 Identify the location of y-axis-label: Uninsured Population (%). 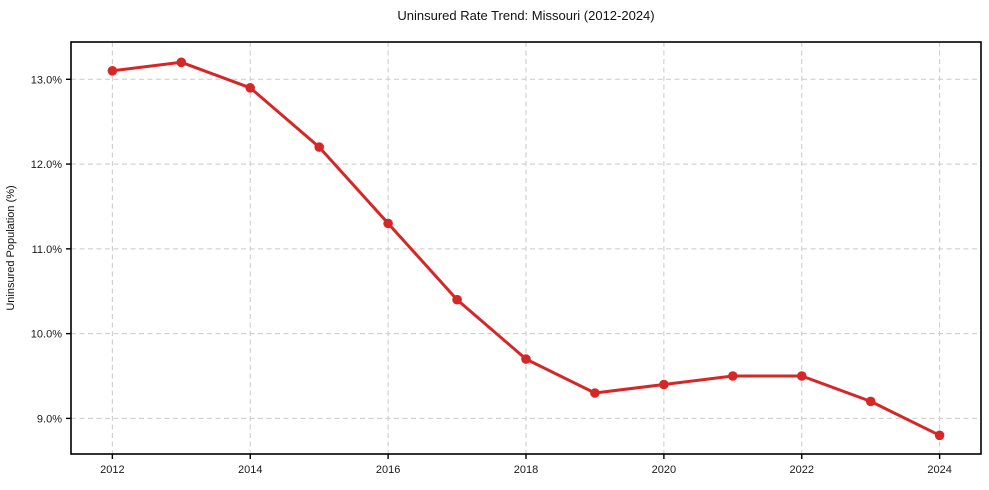
(11, 247).